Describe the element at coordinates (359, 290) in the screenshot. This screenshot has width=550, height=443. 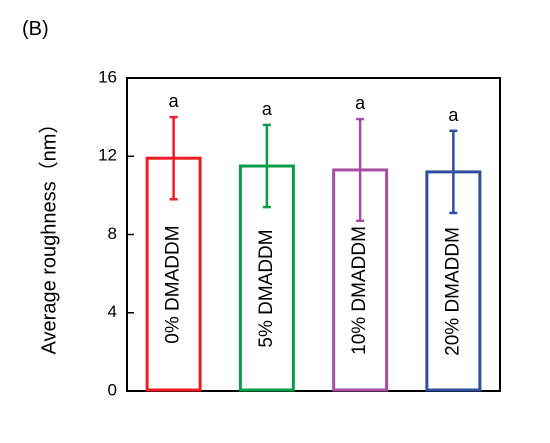
I see `category-label: 10% DMADDM` at that location.